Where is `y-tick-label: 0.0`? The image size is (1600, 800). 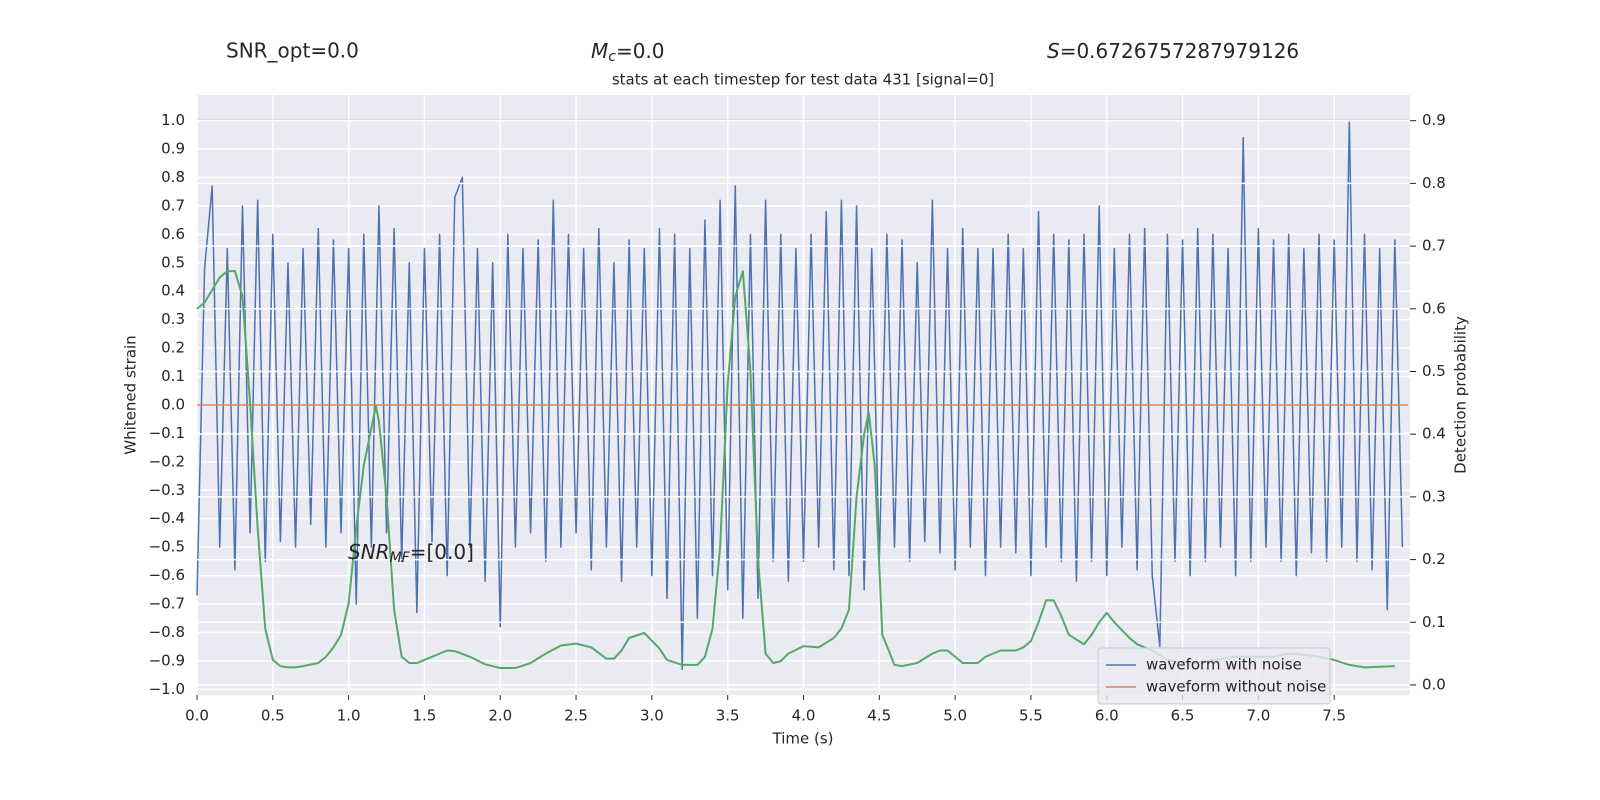 y-tick-label: 0.0 is located at coordinates (173, 404).